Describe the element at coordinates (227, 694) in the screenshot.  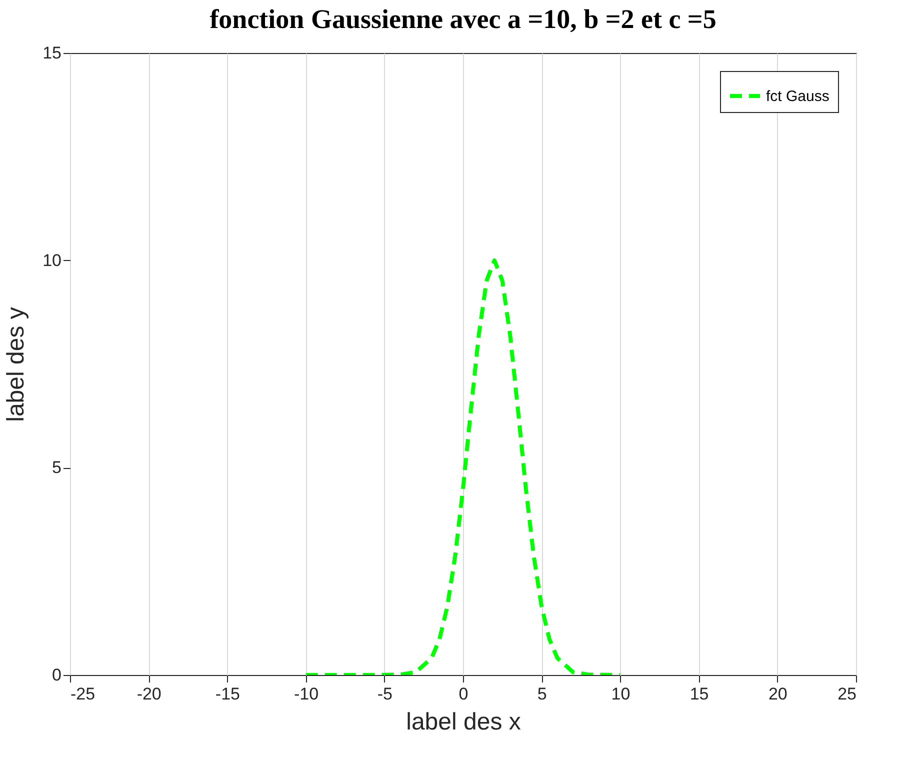
I see `x-tick-label: -15` at that location.